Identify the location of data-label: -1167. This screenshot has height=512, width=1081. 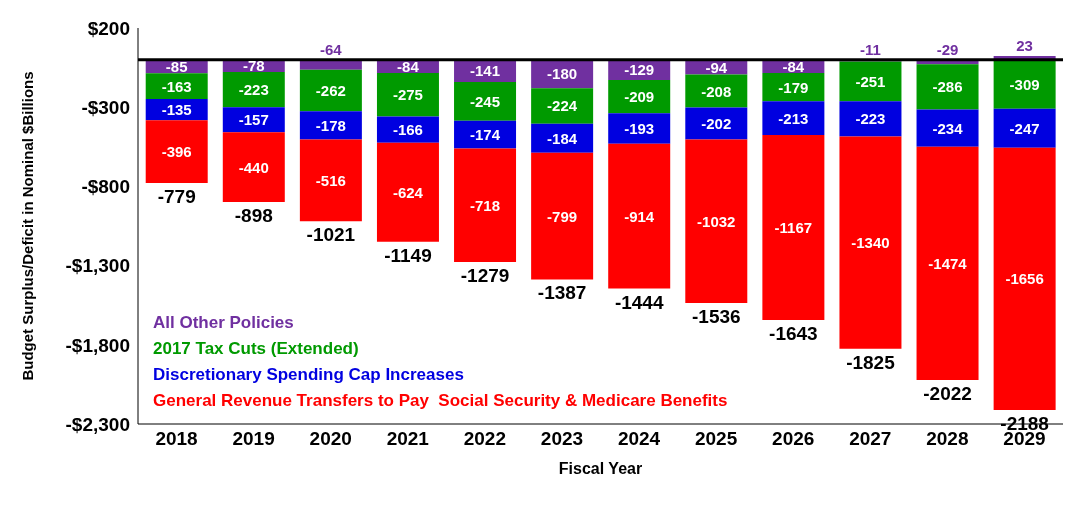
(793, 227).